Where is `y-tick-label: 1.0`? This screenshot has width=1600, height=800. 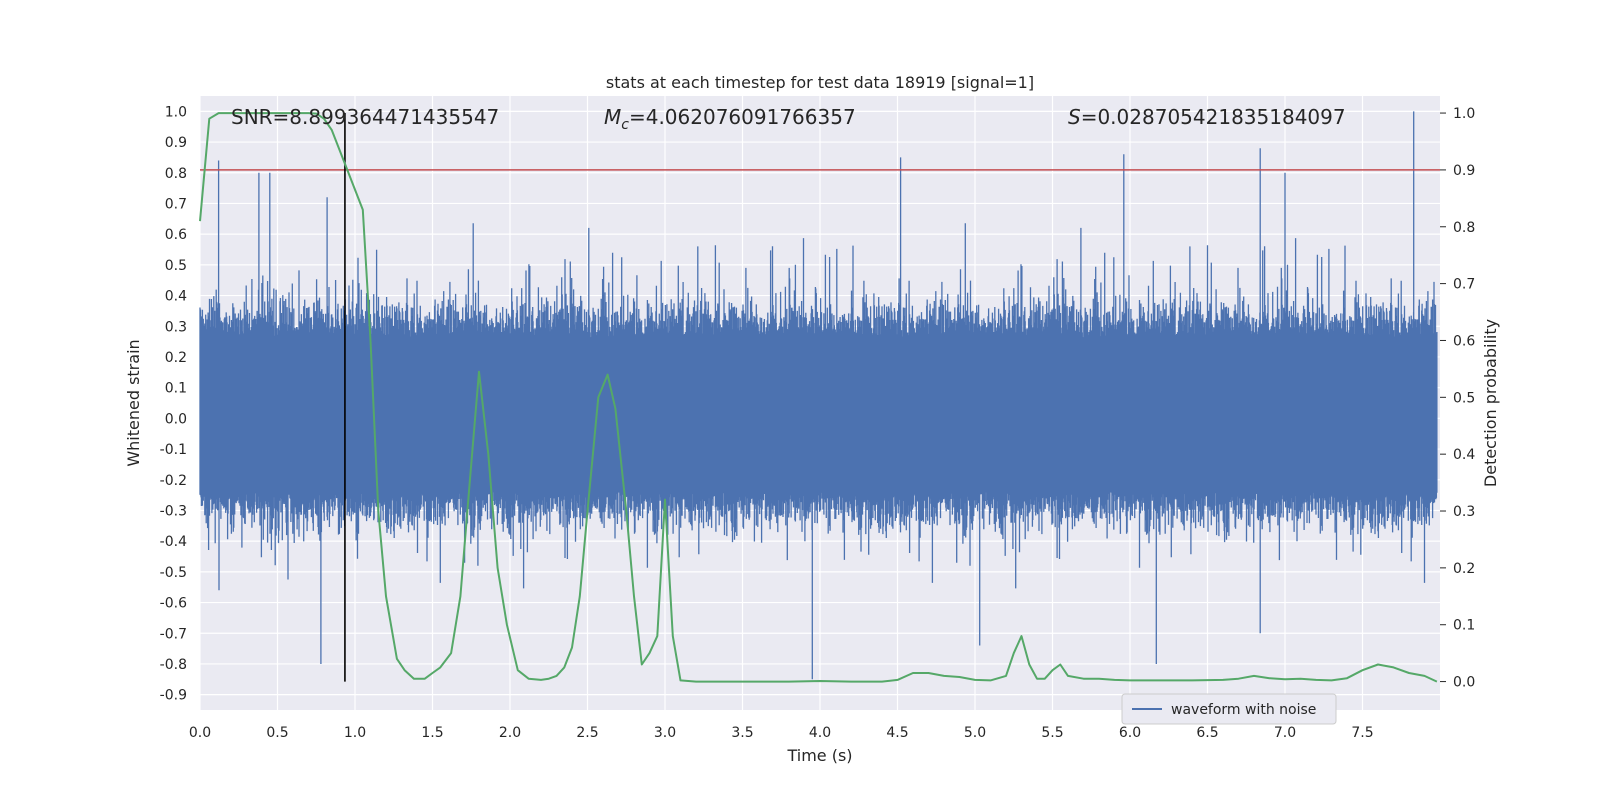 y-tick-label: 1.0 is located at coordinates (176, 112).